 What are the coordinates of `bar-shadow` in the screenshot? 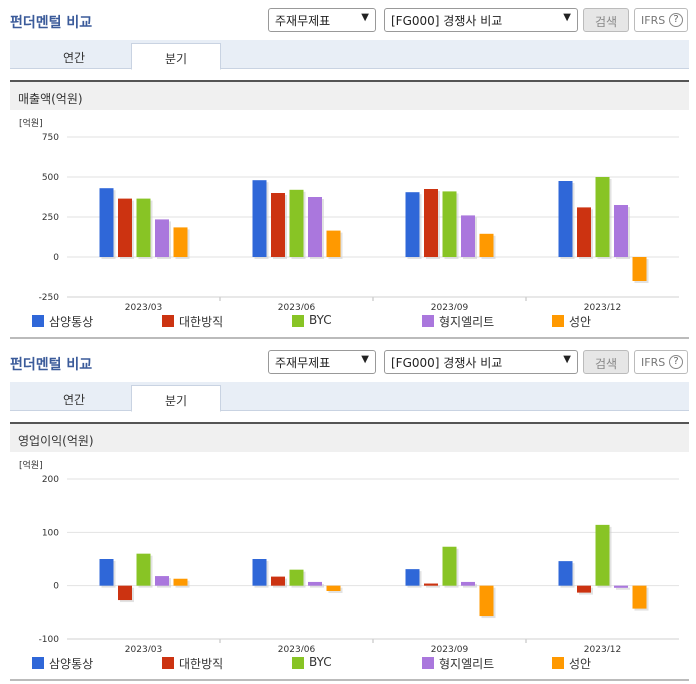 It's located at (470, 585).